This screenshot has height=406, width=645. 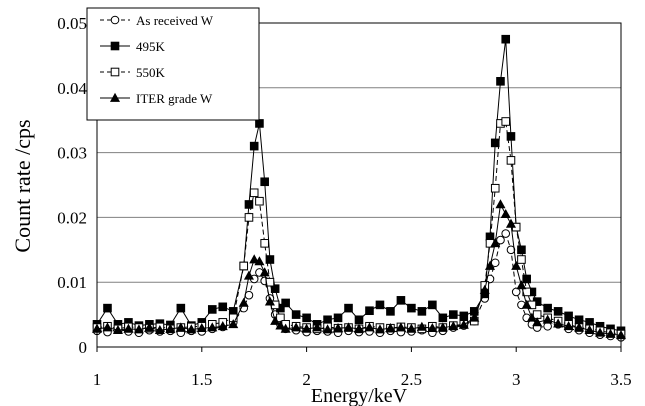 What do you see at coordinates (97, 379) in the screenshot?
I see `x-tick-label: 1` at bounding box center [97, 379].